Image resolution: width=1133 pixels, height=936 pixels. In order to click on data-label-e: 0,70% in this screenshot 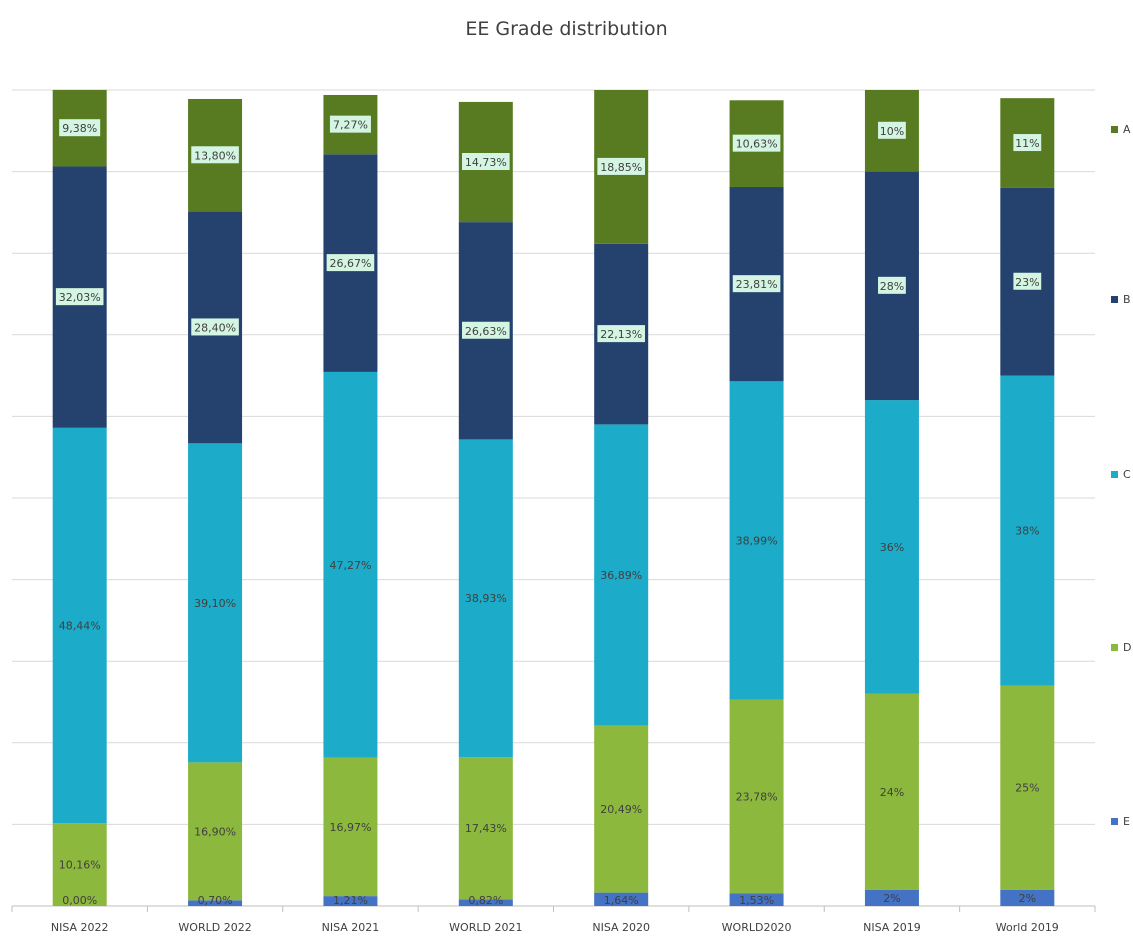, I will do `click(215, 900)`.